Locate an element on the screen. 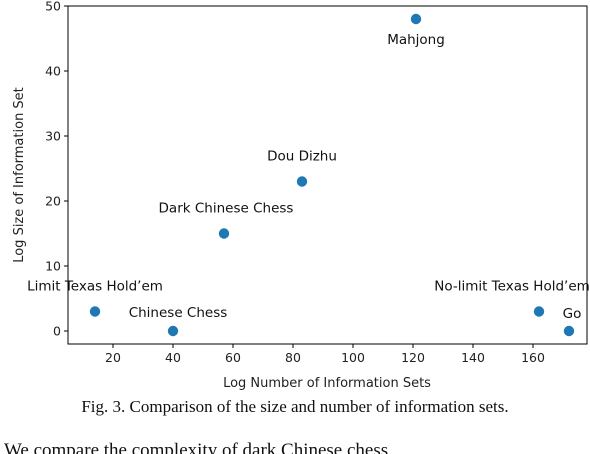  point-annotation: No-limit Texas Hold’em is located at coordinates (512, 287).